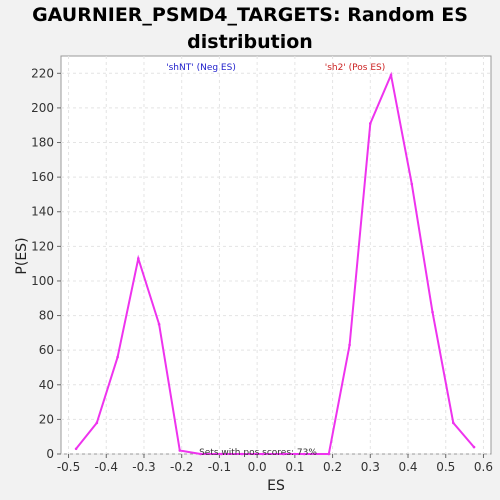 The height and width of the screenshot is (500, 500). What do you see at coordinates (42, 281) in the screenshot?
I see `y-tick-label: 100` at bounding box center [42, 281].